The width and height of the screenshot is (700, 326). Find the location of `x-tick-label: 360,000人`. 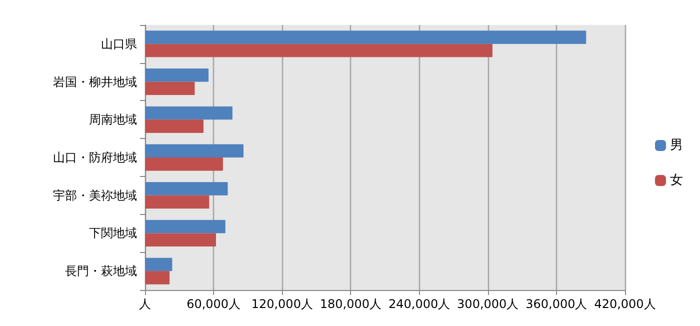

x-tick-label: 360,000人 is located at coordinates (557, 304).